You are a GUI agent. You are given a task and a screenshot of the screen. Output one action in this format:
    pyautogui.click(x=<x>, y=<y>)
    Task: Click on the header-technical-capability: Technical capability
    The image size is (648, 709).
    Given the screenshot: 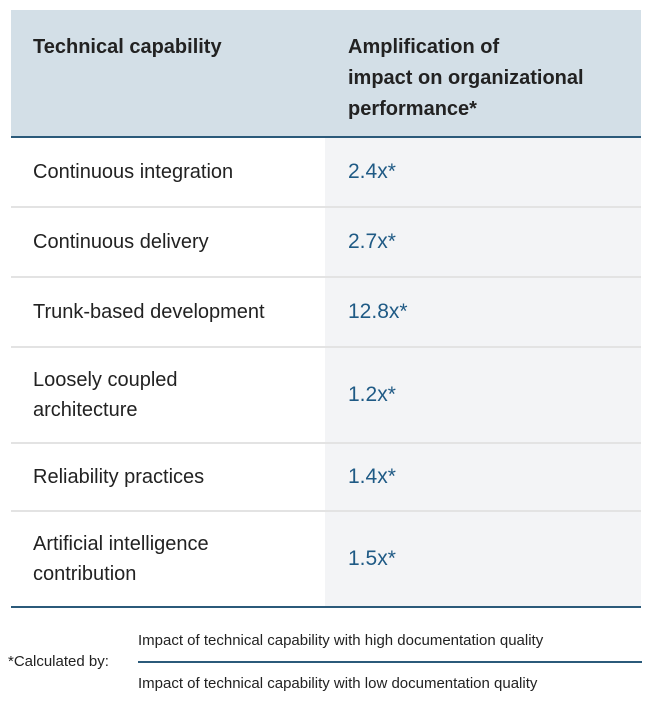 What is the action you would take?
    pyautogui.click(x=127, y=47)
    